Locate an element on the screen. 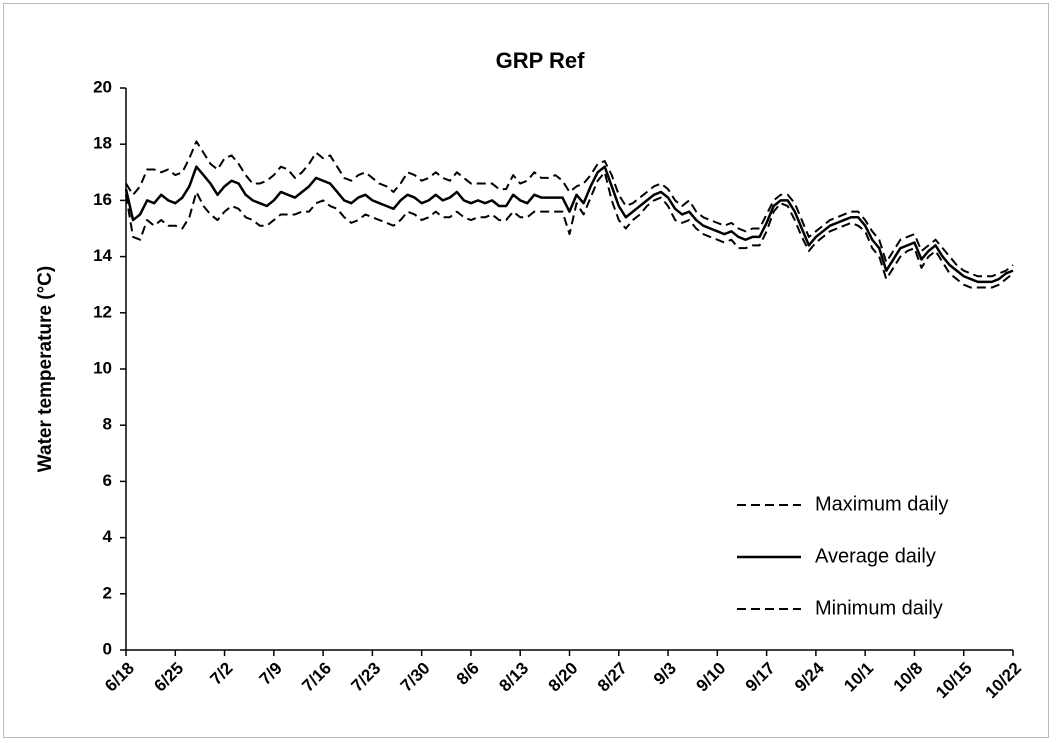 The width and height of the screenshot is (1053, 742). y-tick-label: 2 is located at coordinates (107, 592).